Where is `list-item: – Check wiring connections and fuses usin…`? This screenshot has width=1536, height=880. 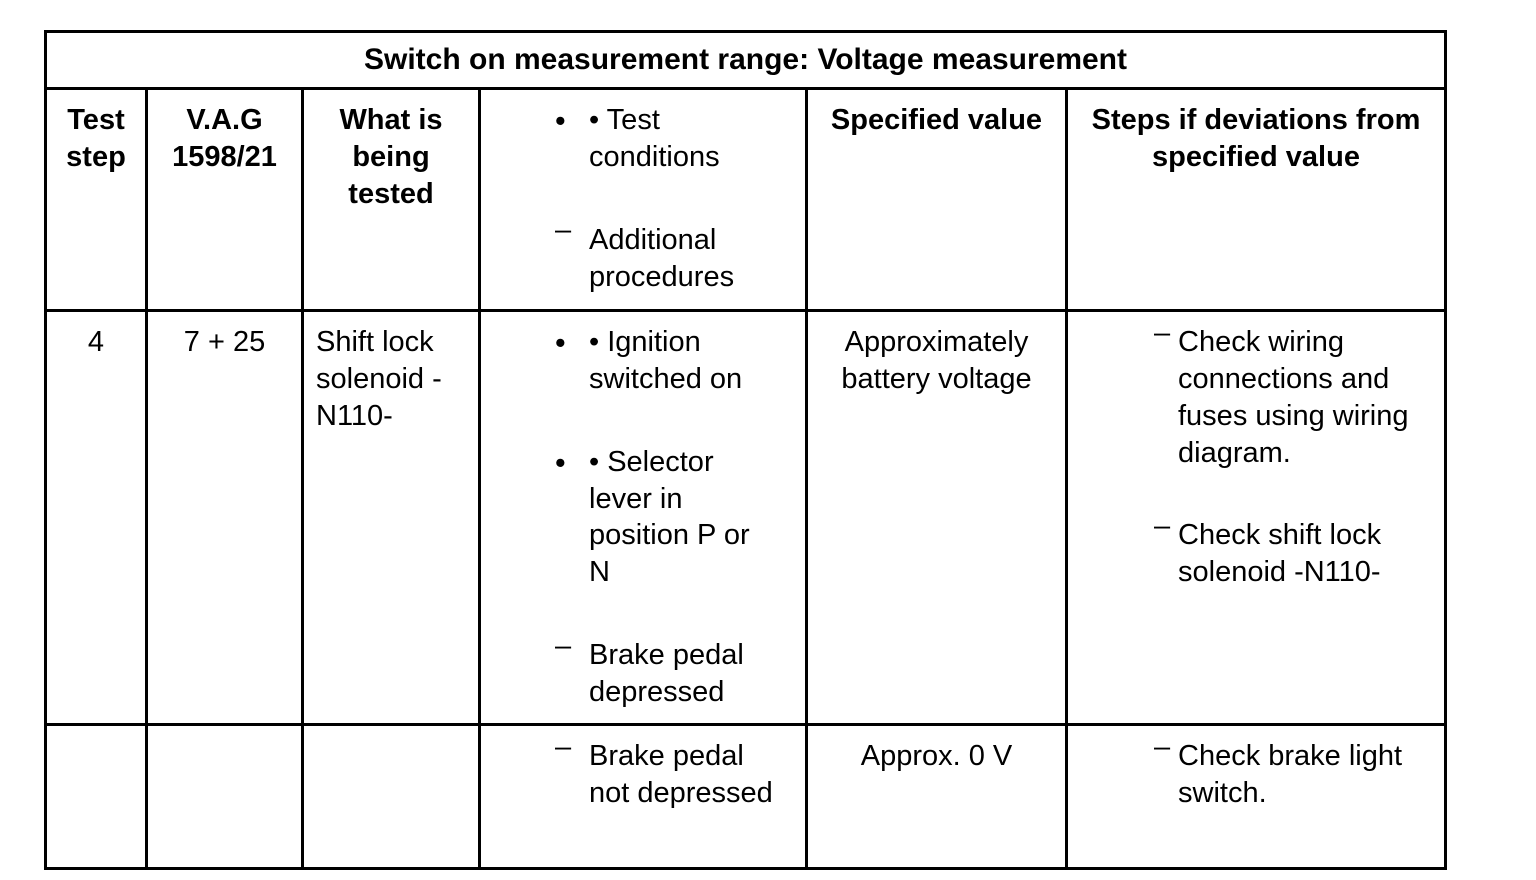 list-item: – Check wiring connections and fuses usin… is located at coordinates (1286, 394).